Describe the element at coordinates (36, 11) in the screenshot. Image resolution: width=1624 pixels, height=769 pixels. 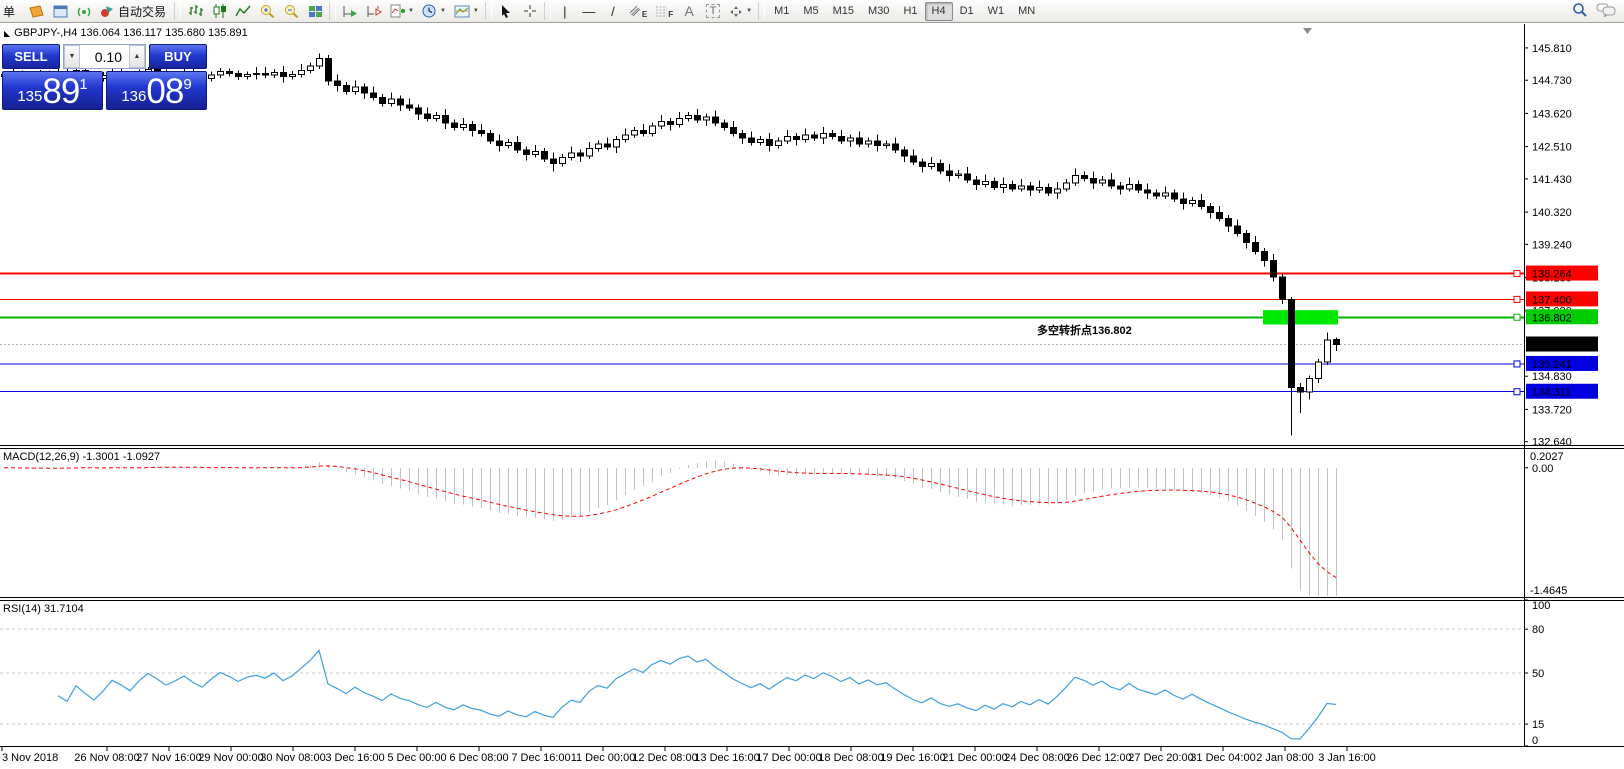
I see `chart-window-icon` at that location.